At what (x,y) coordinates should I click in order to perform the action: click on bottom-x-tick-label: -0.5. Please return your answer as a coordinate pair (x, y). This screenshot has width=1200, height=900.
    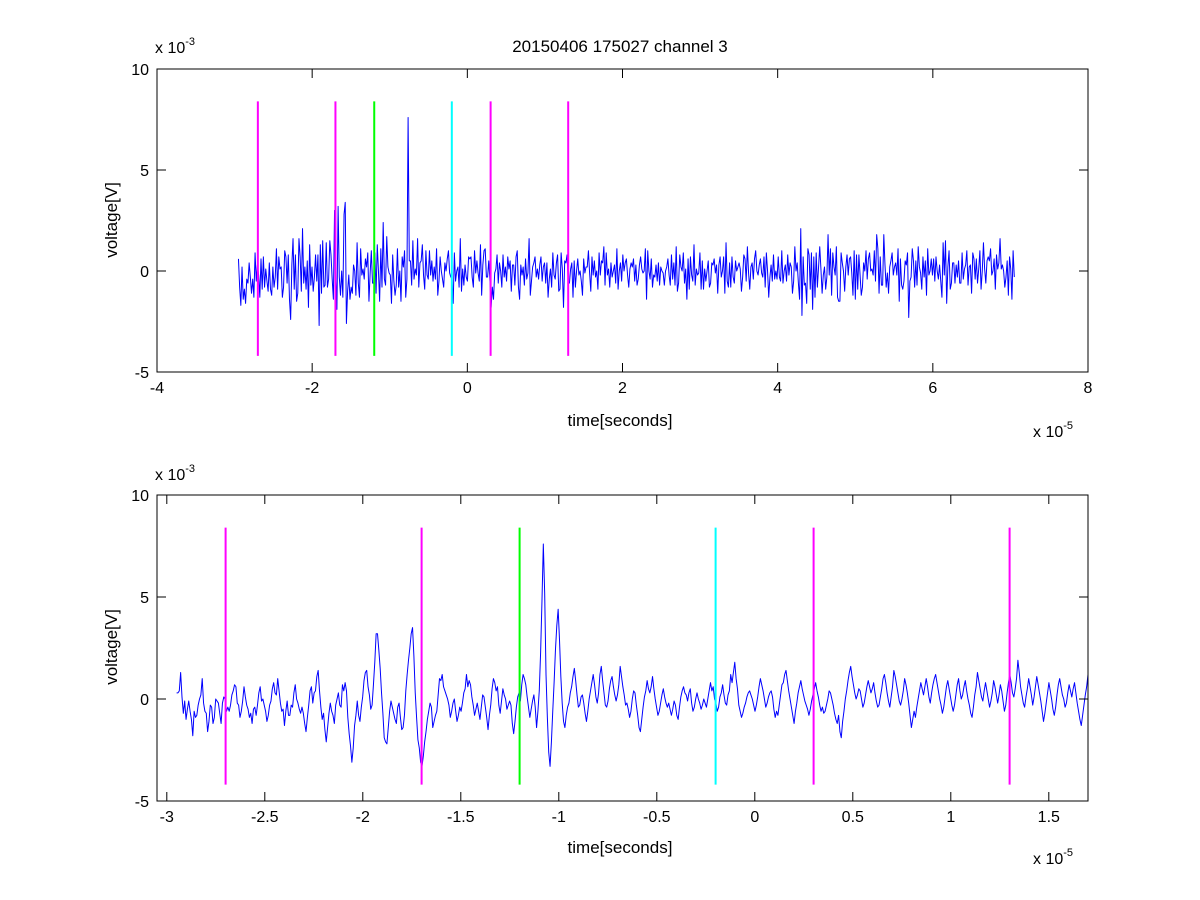
    Looking at the image, I should click on (657, 817).